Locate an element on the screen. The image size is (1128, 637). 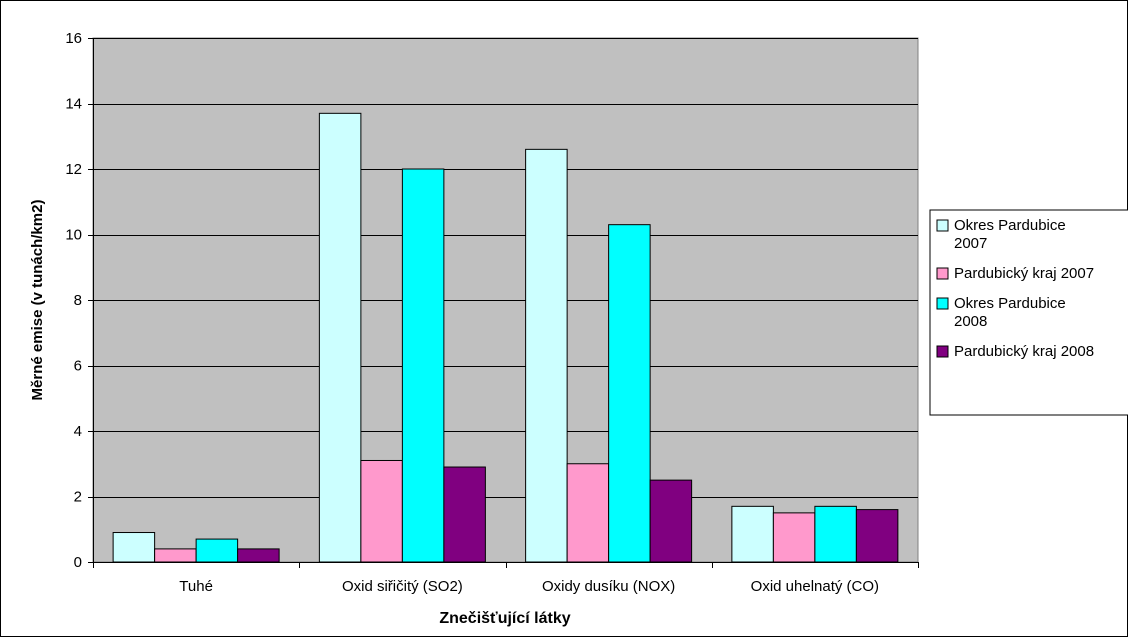
legend-label: Pardubický kraj 2008 is located at coordinates (1024, 351).